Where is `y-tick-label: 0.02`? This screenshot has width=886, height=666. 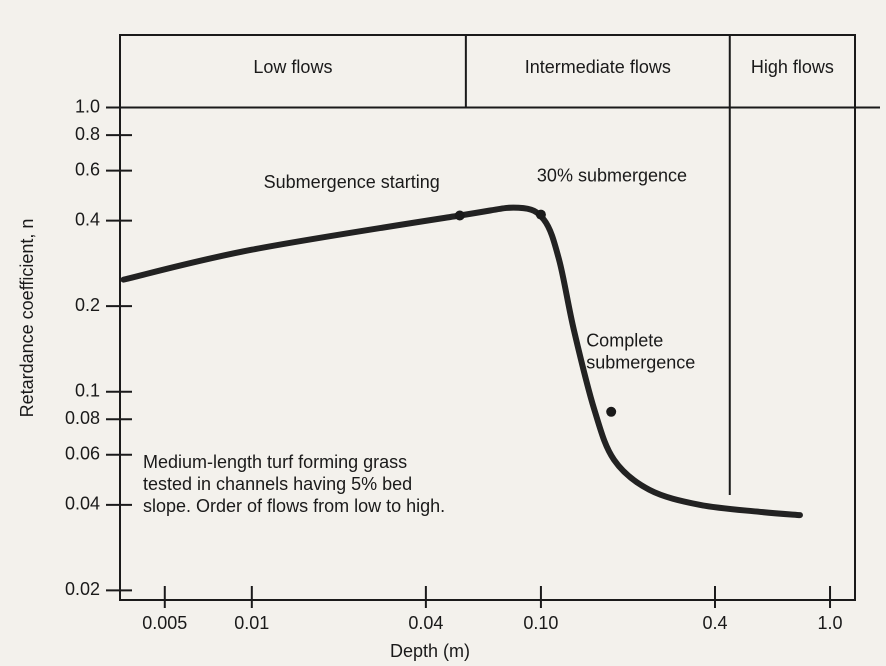
y-tick-label: 0.02 is located at coordinates (82, 589).